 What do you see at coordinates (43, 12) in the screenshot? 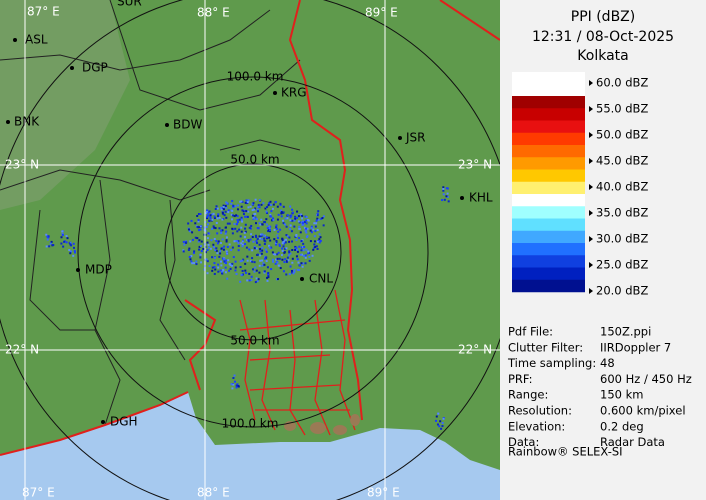
I see `graticule-label: 87° E` at bounding box center [43, 12].